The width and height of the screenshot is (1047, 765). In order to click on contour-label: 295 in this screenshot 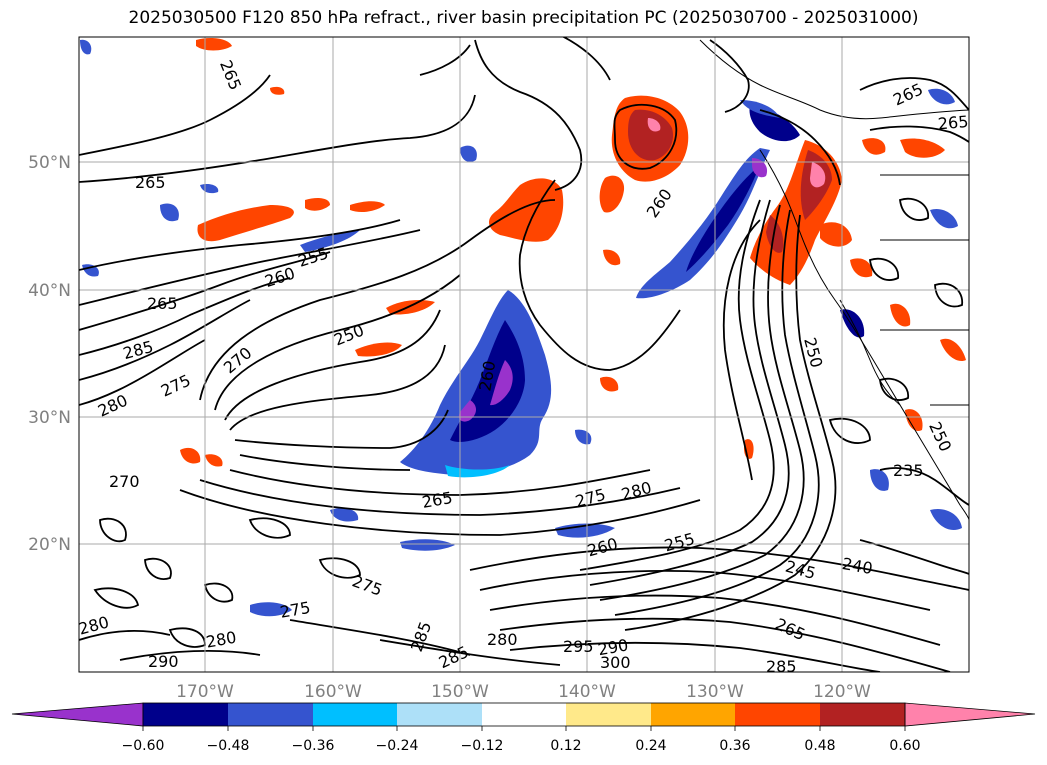, I will do `click(578, 646)`.